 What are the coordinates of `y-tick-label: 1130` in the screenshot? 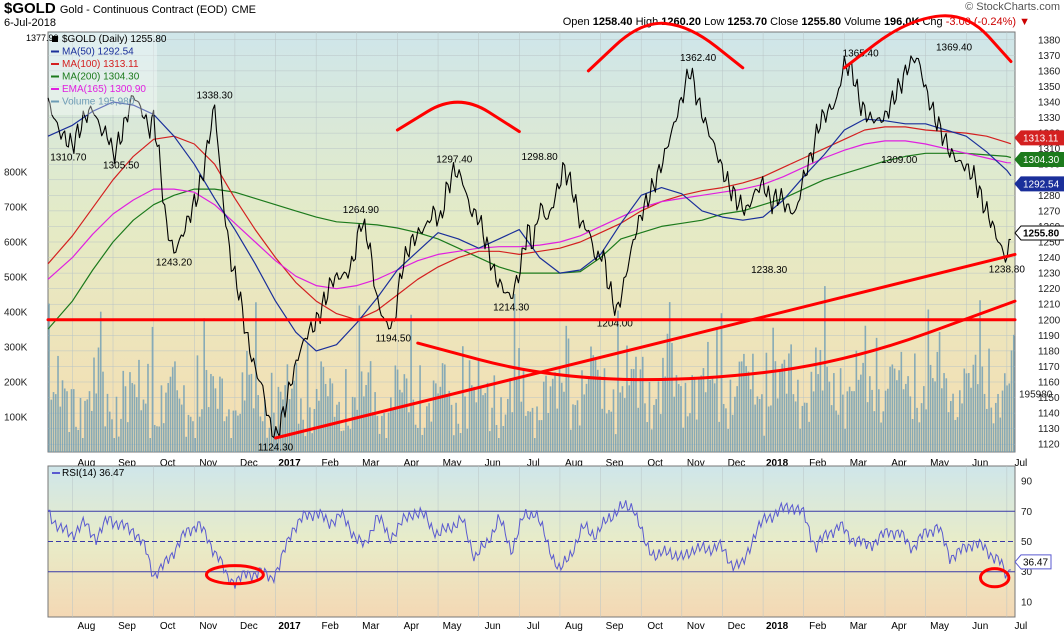 It's located at (1049, 429).